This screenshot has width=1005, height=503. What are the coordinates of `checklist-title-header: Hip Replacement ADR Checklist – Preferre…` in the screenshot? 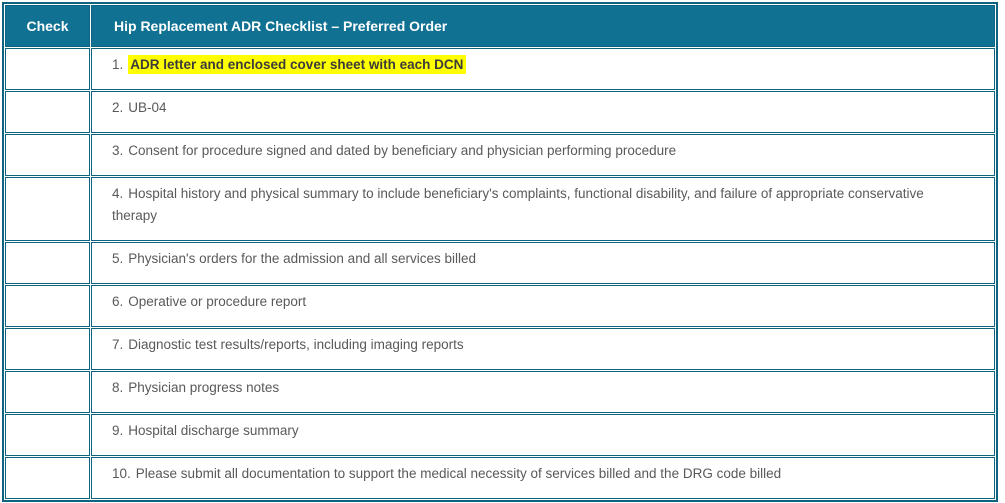 It's located at (543, 26).